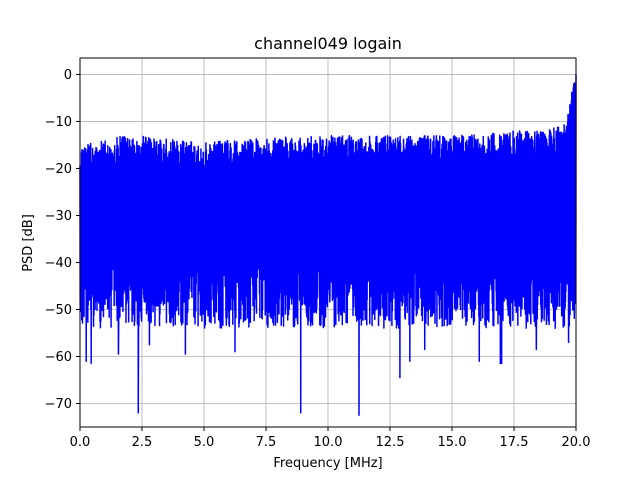  What do you see at coordinates (266, 442) in the screenshot?
I see `x-tick-label: 7.5` at bounding box center [266, 442].